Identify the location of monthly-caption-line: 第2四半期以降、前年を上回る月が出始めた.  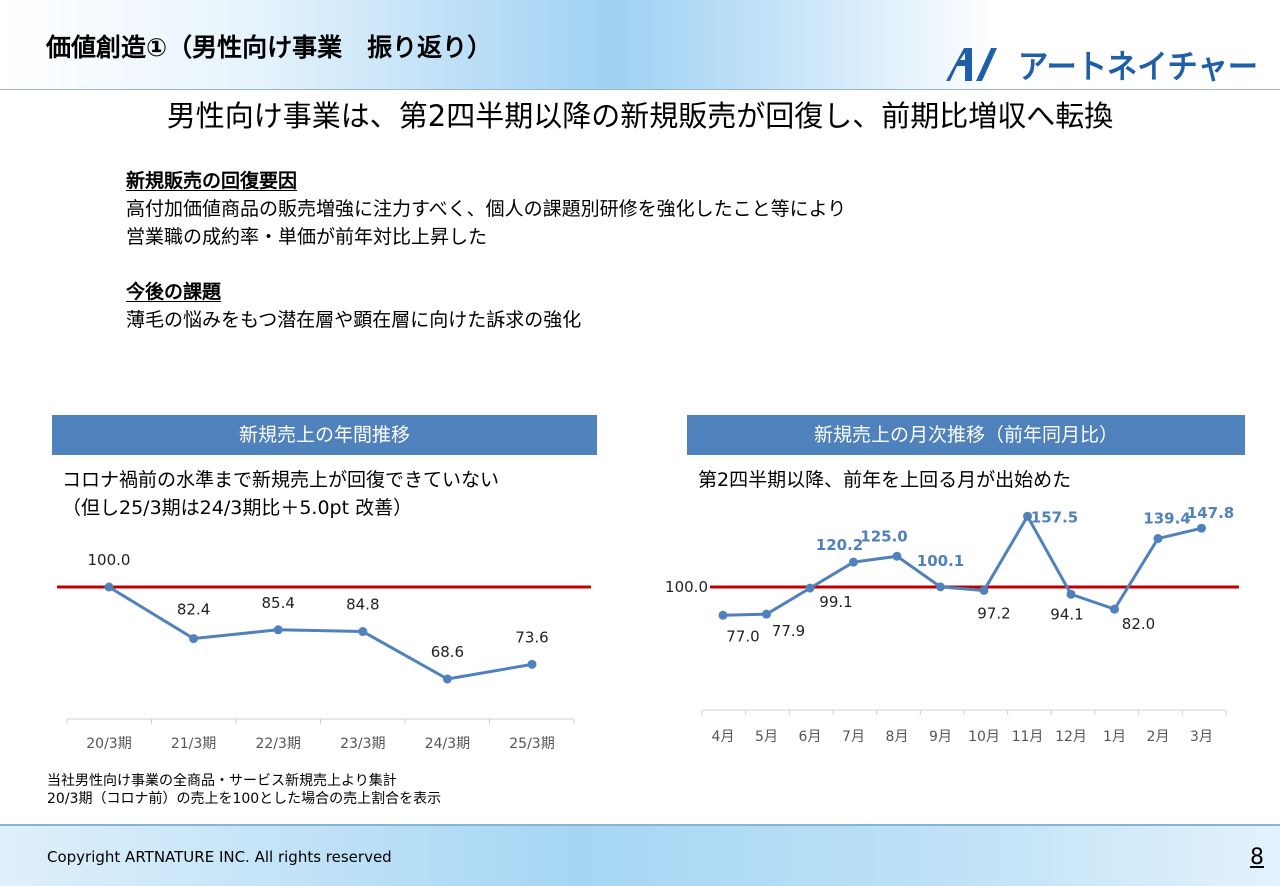
(885, 480).